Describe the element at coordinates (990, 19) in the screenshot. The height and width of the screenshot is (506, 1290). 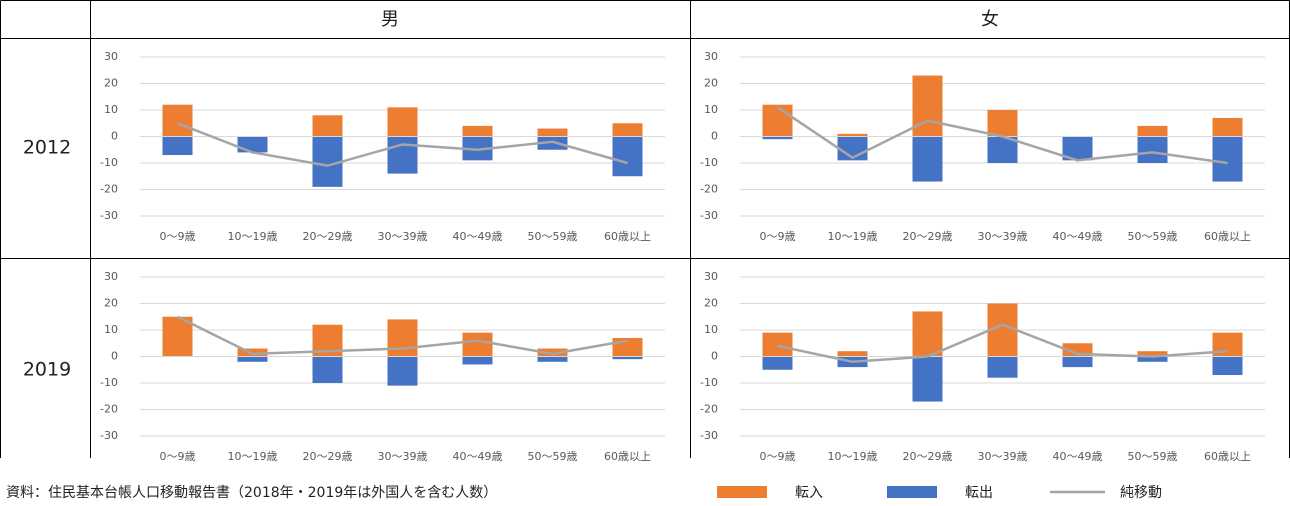
I see `column-header: 女` at that location.